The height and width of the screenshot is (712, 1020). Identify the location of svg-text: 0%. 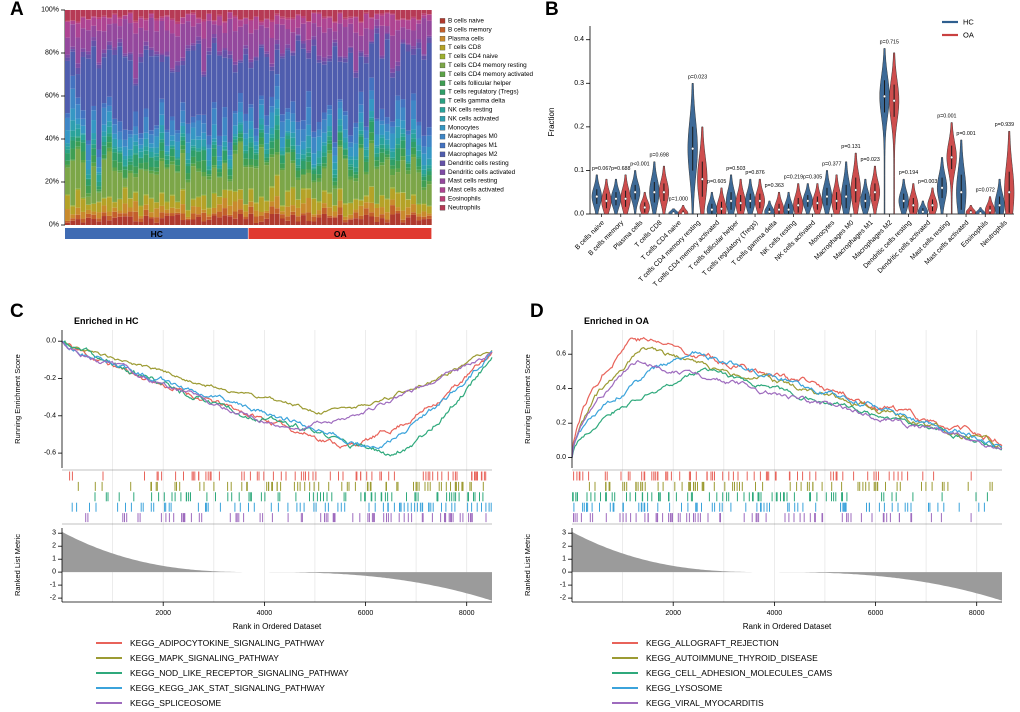
(54, 225).